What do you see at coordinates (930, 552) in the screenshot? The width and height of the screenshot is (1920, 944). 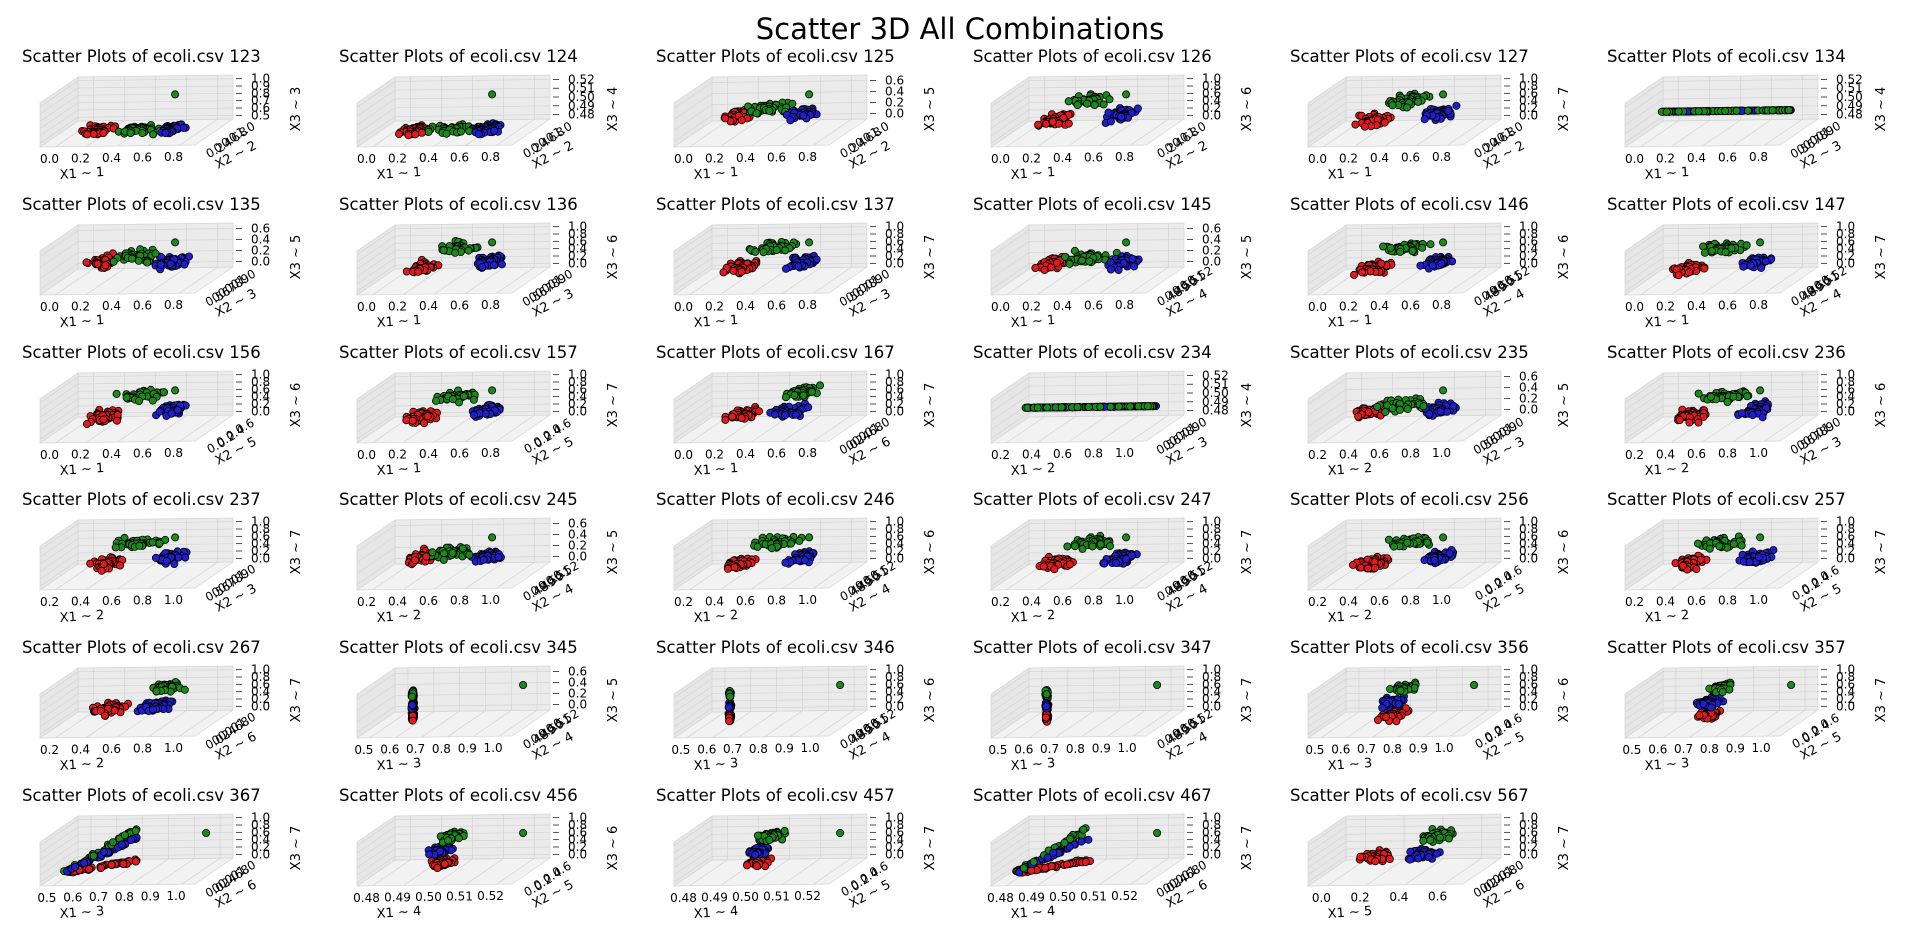 I see `z-axis-label: X3 ~ 6` at bounding box center [930, 552].